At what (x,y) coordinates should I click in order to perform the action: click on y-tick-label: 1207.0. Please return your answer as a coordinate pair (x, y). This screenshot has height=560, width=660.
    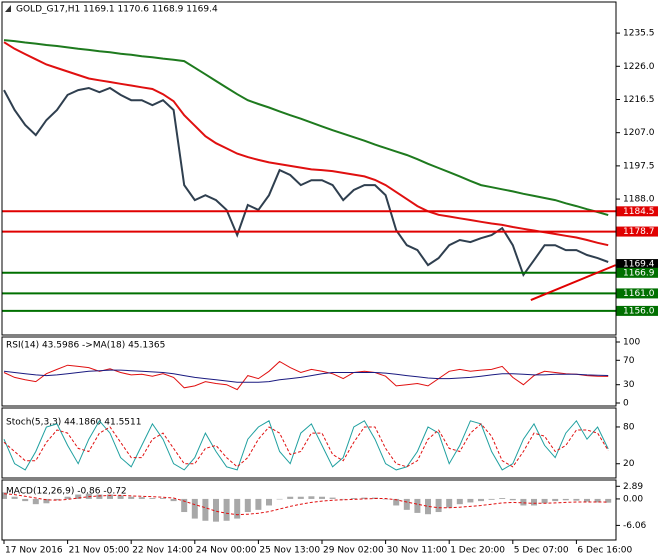
    Looking at the image, I should click on (639, 133).